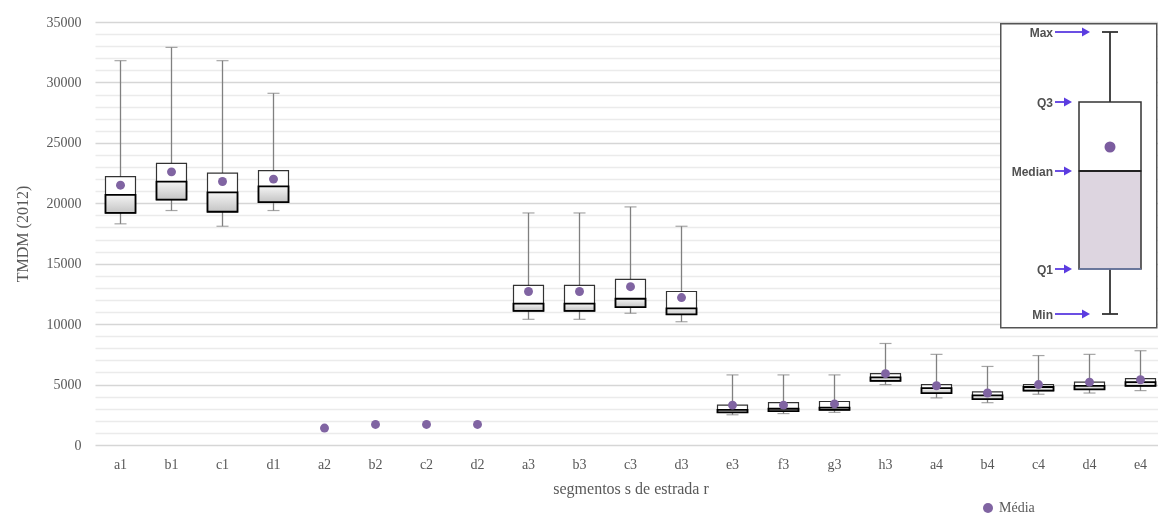 The image size is (1158, 514). What do you see at coordinates (67, 385) in the screenshot?
I see `y-tick-label: 5000` at bounding box center [67, 385].